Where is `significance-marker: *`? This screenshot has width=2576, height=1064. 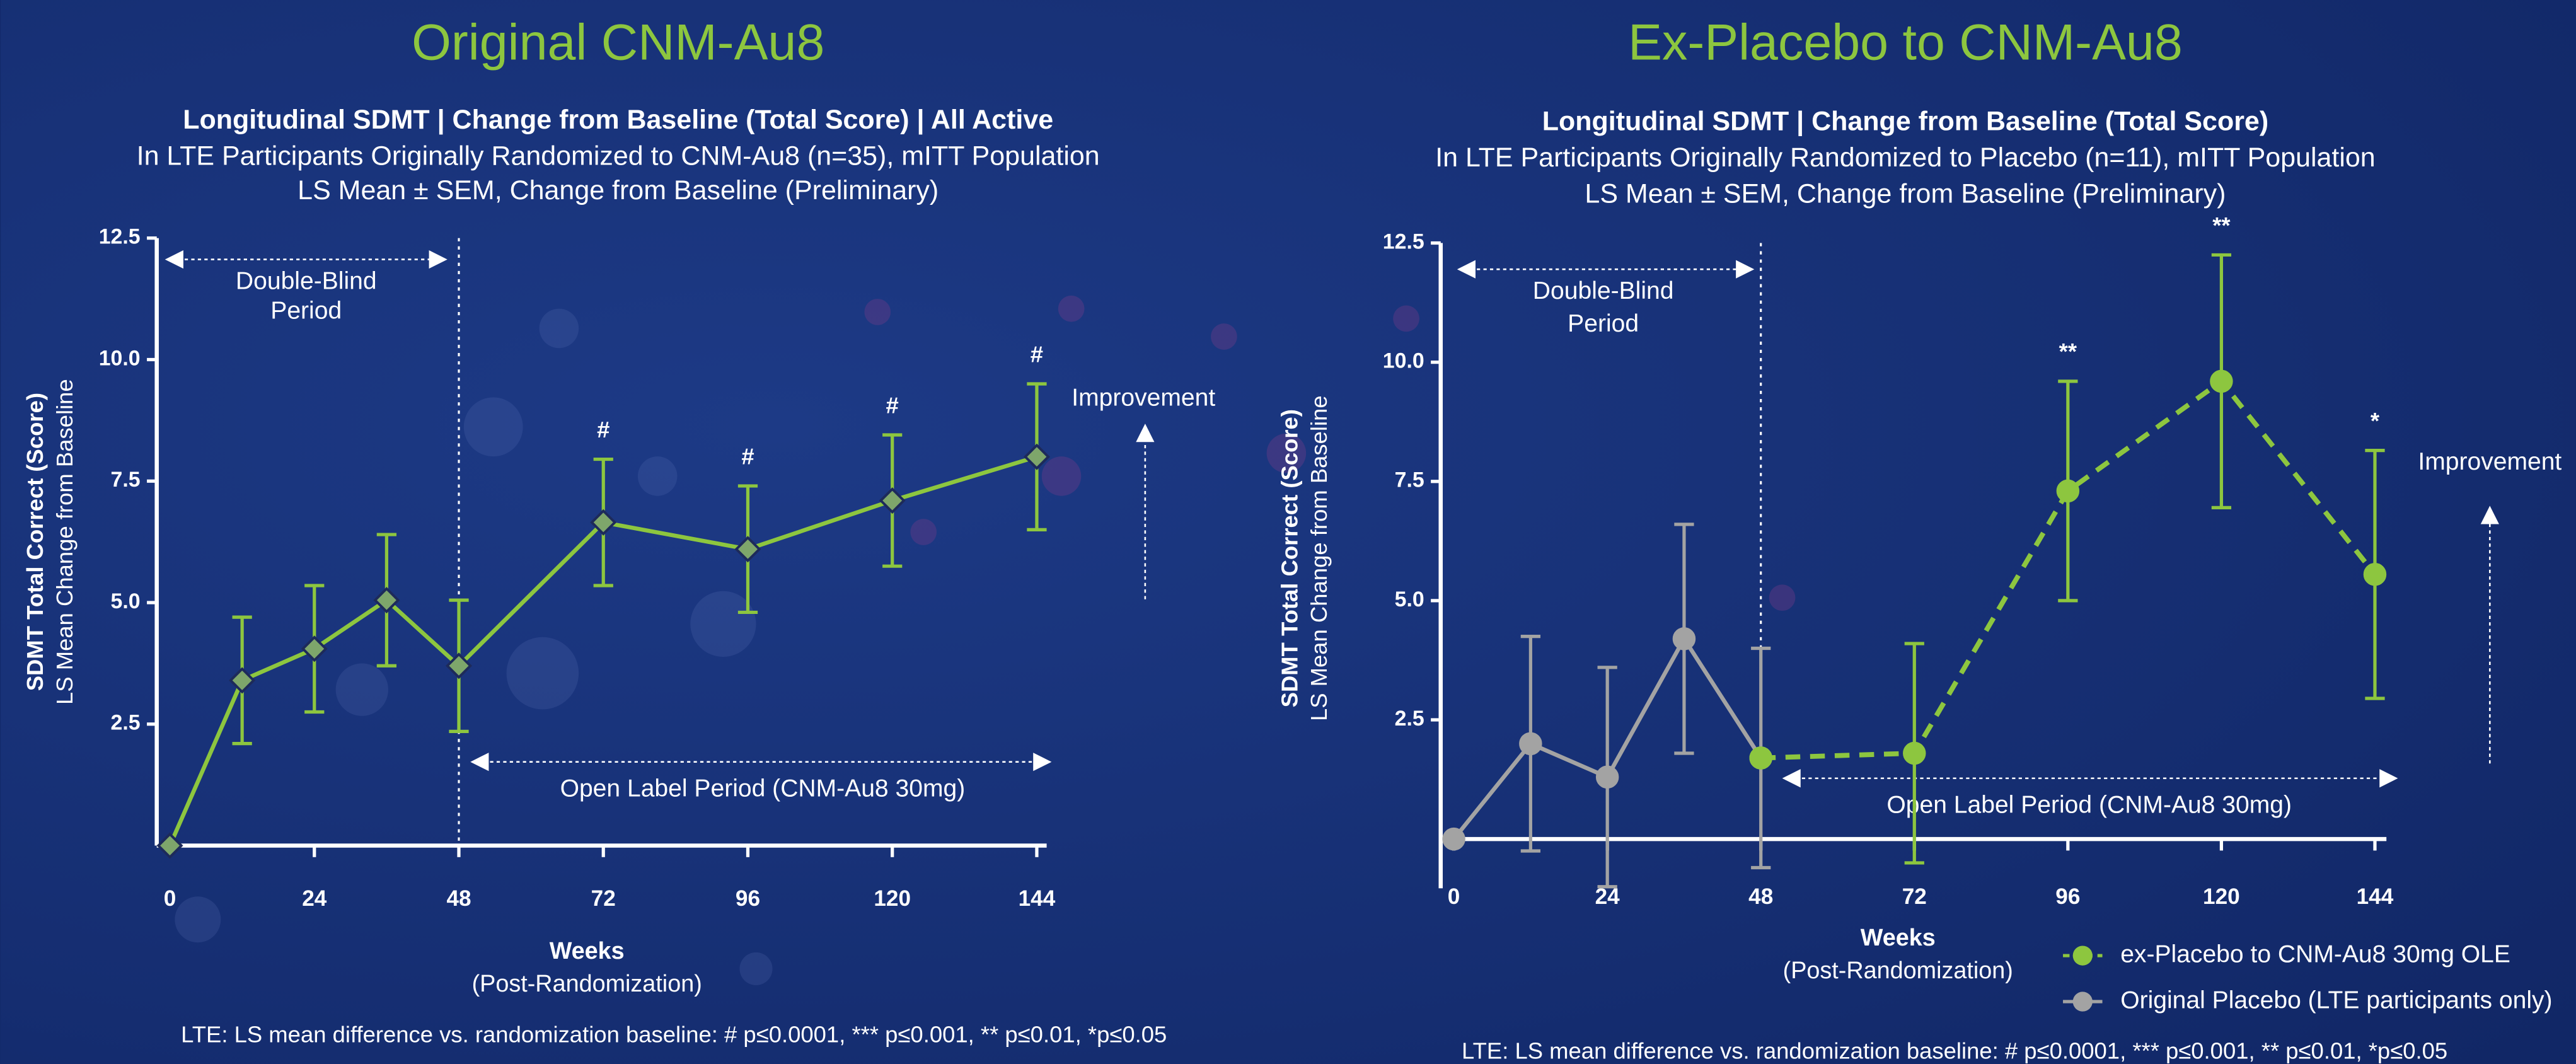
significance-marker: * is located at coordinates (2375, 421).